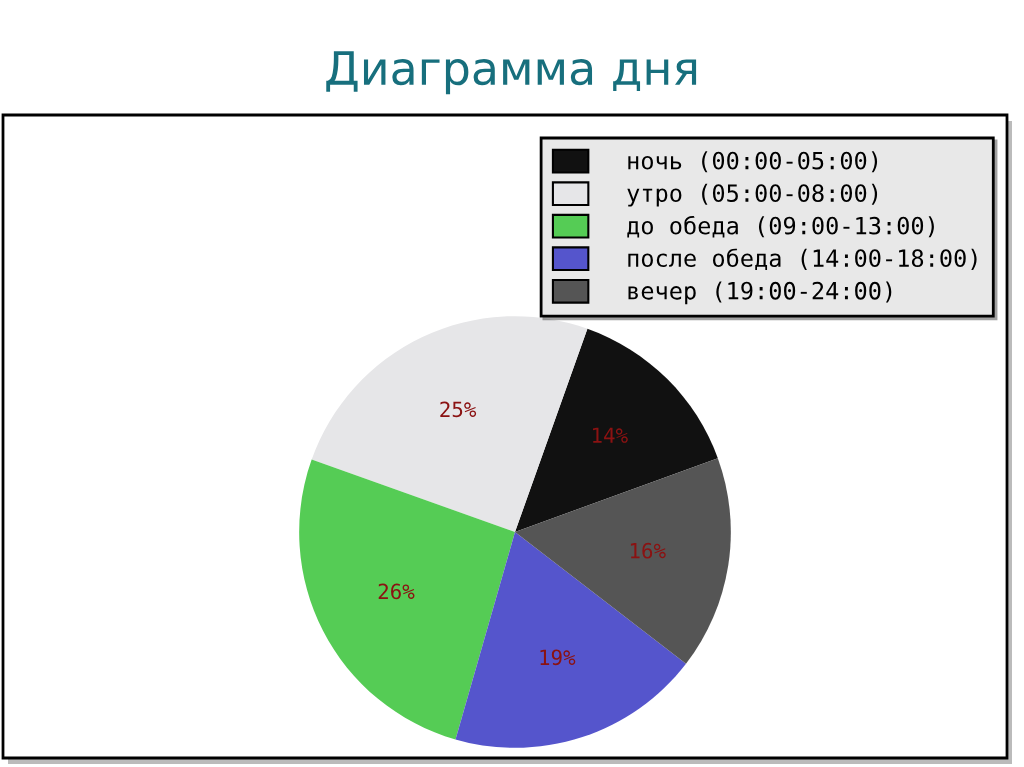 This screenshot has height=767, width=1024. Describe the element at coordinates (752, 195) in the screenshot. I see `legend-label: утро (05:00-08:00)` at that location.